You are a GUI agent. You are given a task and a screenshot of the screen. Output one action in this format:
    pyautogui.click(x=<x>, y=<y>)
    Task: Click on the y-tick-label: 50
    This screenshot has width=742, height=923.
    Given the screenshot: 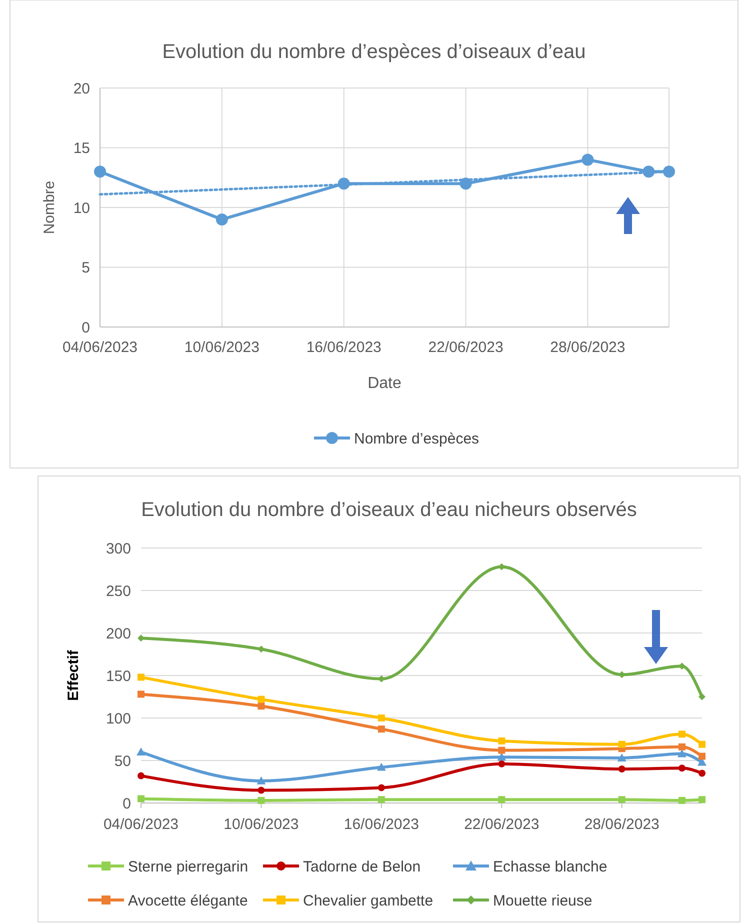 What is the action you would take?
    pyautogui.click(x=122, y=761)
    